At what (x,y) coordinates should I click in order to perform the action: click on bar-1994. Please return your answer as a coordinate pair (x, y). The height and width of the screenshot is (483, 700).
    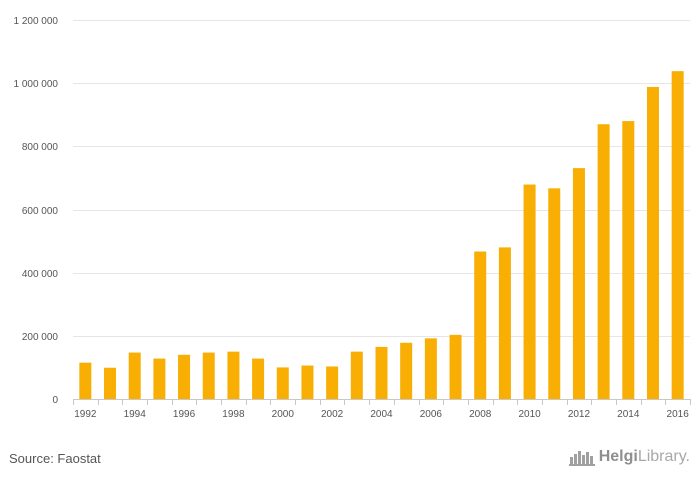
    Looking at the image, I should click on (134, 375).